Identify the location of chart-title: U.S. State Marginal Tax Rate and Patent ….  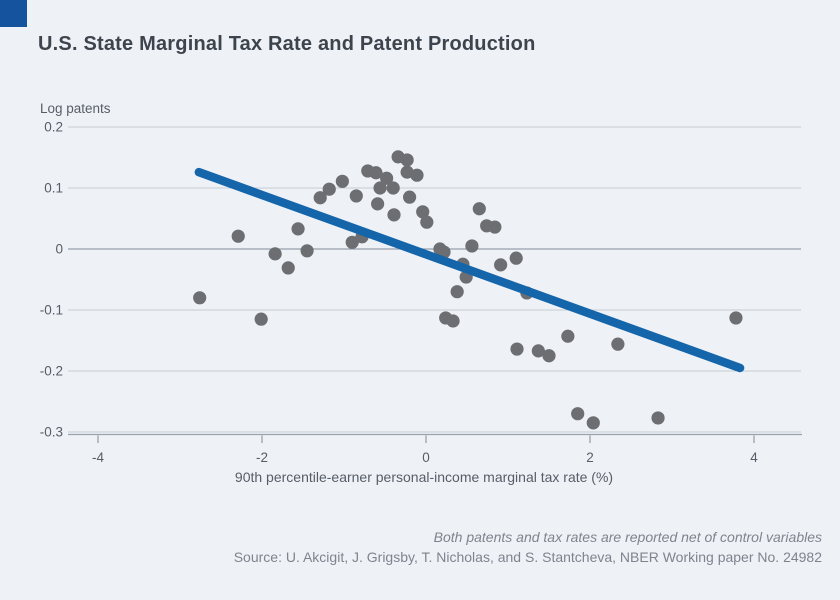
(287, 44).